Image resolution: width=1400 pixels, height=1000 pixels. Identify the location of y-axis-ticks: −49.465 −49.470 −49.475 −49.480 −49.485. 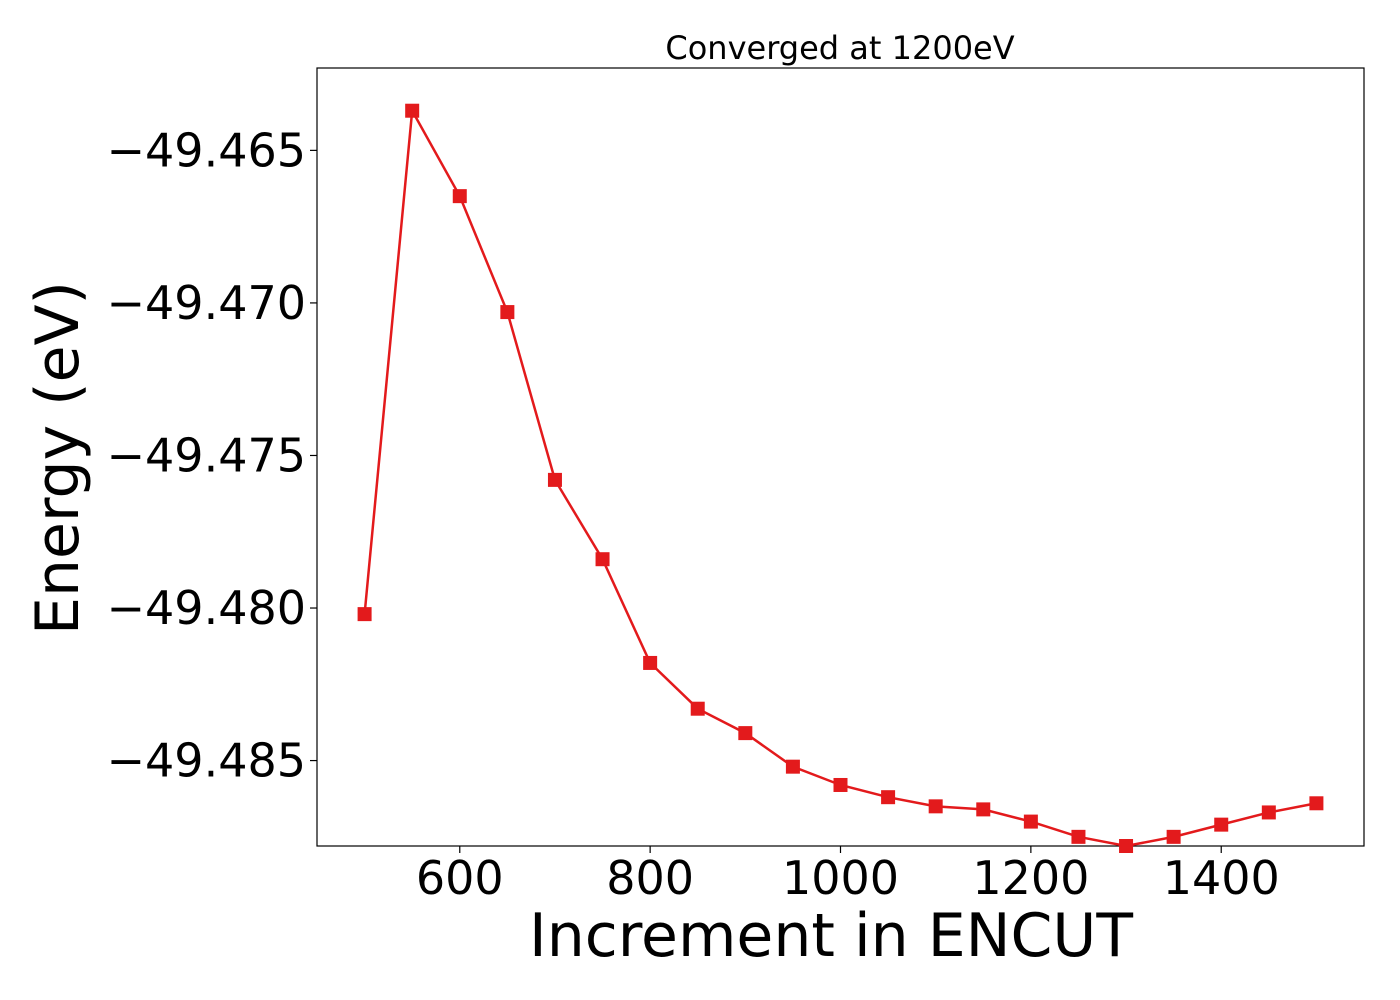
(212, 455).